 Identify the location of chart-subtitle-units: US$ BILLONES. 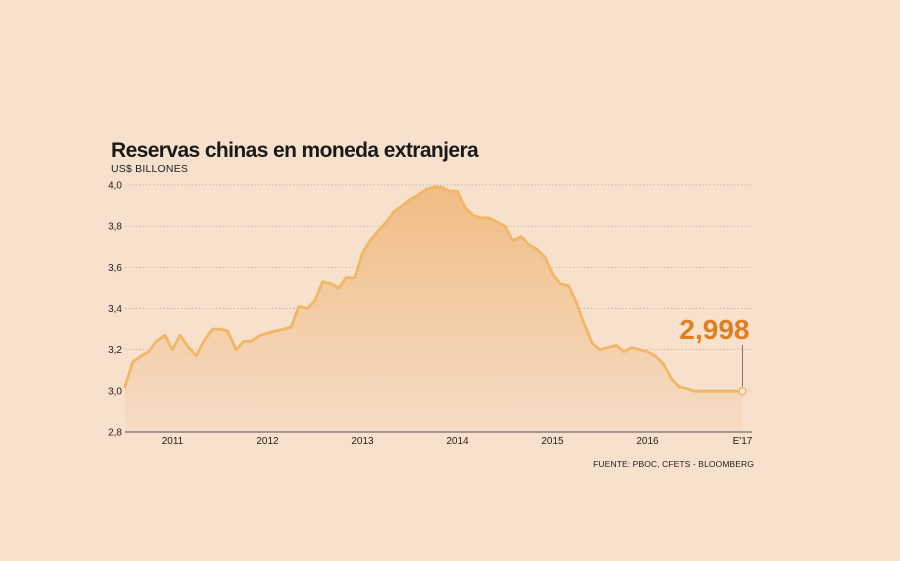
(150, 169).